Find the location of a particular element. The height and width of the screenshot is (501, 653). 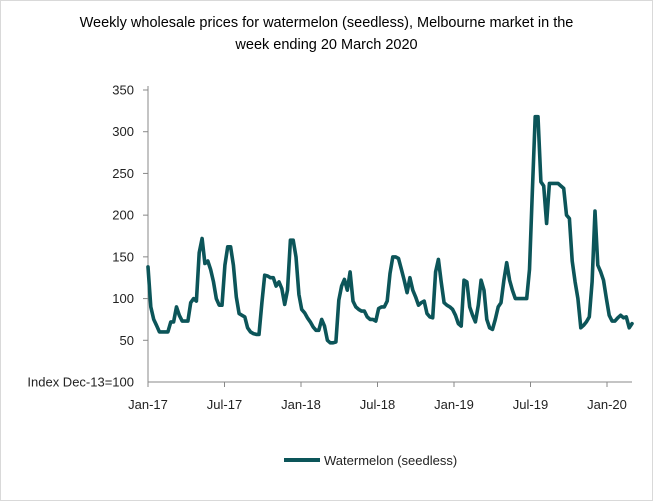

y-tick-label: 100 is located at coordinates (123, 298).